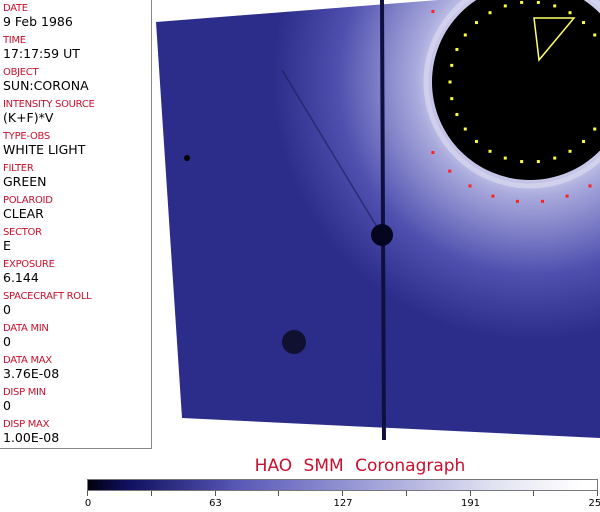 The height and width of the screenshot is (512, 600). Describe the element at coordinates (47, 296) in the screenshot. I see `field-label: SPACECRAFT ROLL` at that location.